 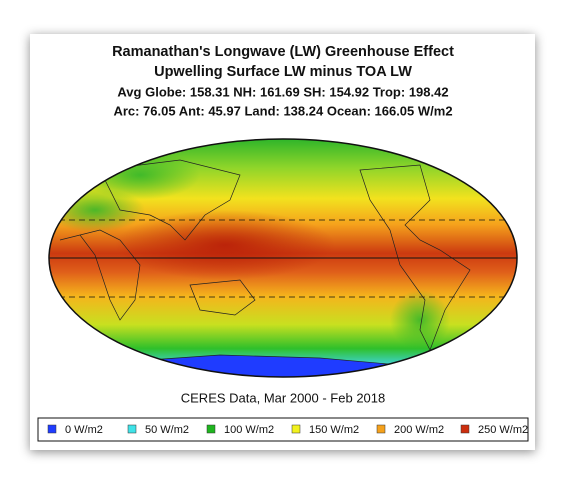 What do you see at coordinates (283, 429) in the screenshot?
I see `legend-box` at bounding box center [283, 429].